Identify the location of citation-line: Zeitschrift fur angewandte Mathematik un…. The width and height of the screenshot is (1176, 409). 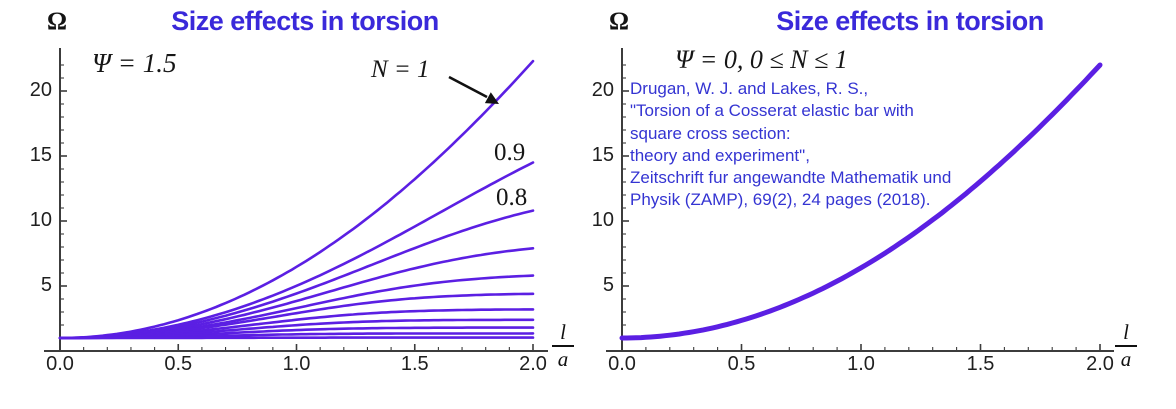
(791, 178).